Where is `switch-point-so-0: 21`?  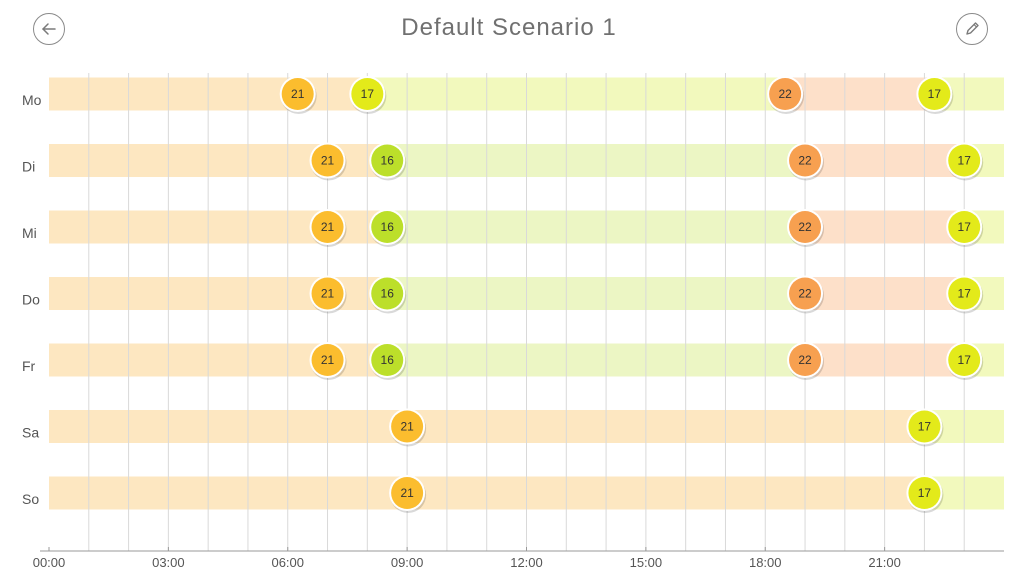 switch-point-so-0: 21 is located at coordinates (408, 494).